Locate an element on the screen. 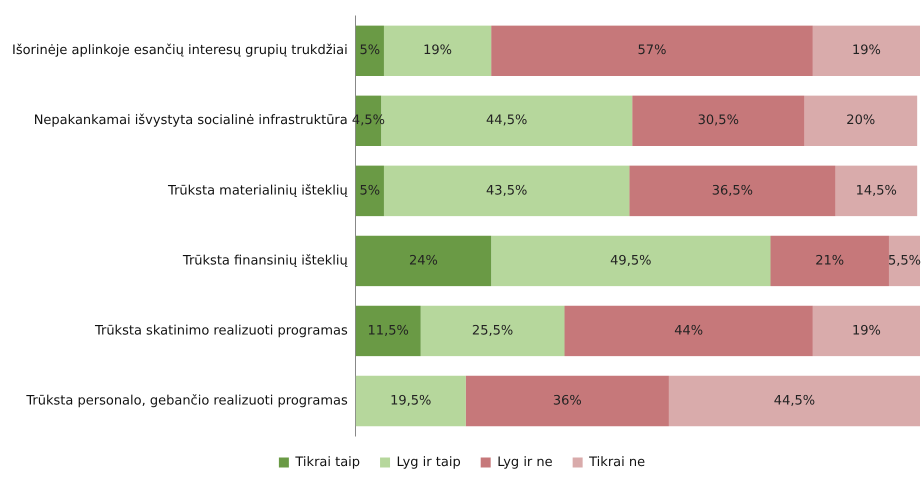 This screenshot has width=922, height=483. data-label: 11,5% is located at coordinates (388, 330).